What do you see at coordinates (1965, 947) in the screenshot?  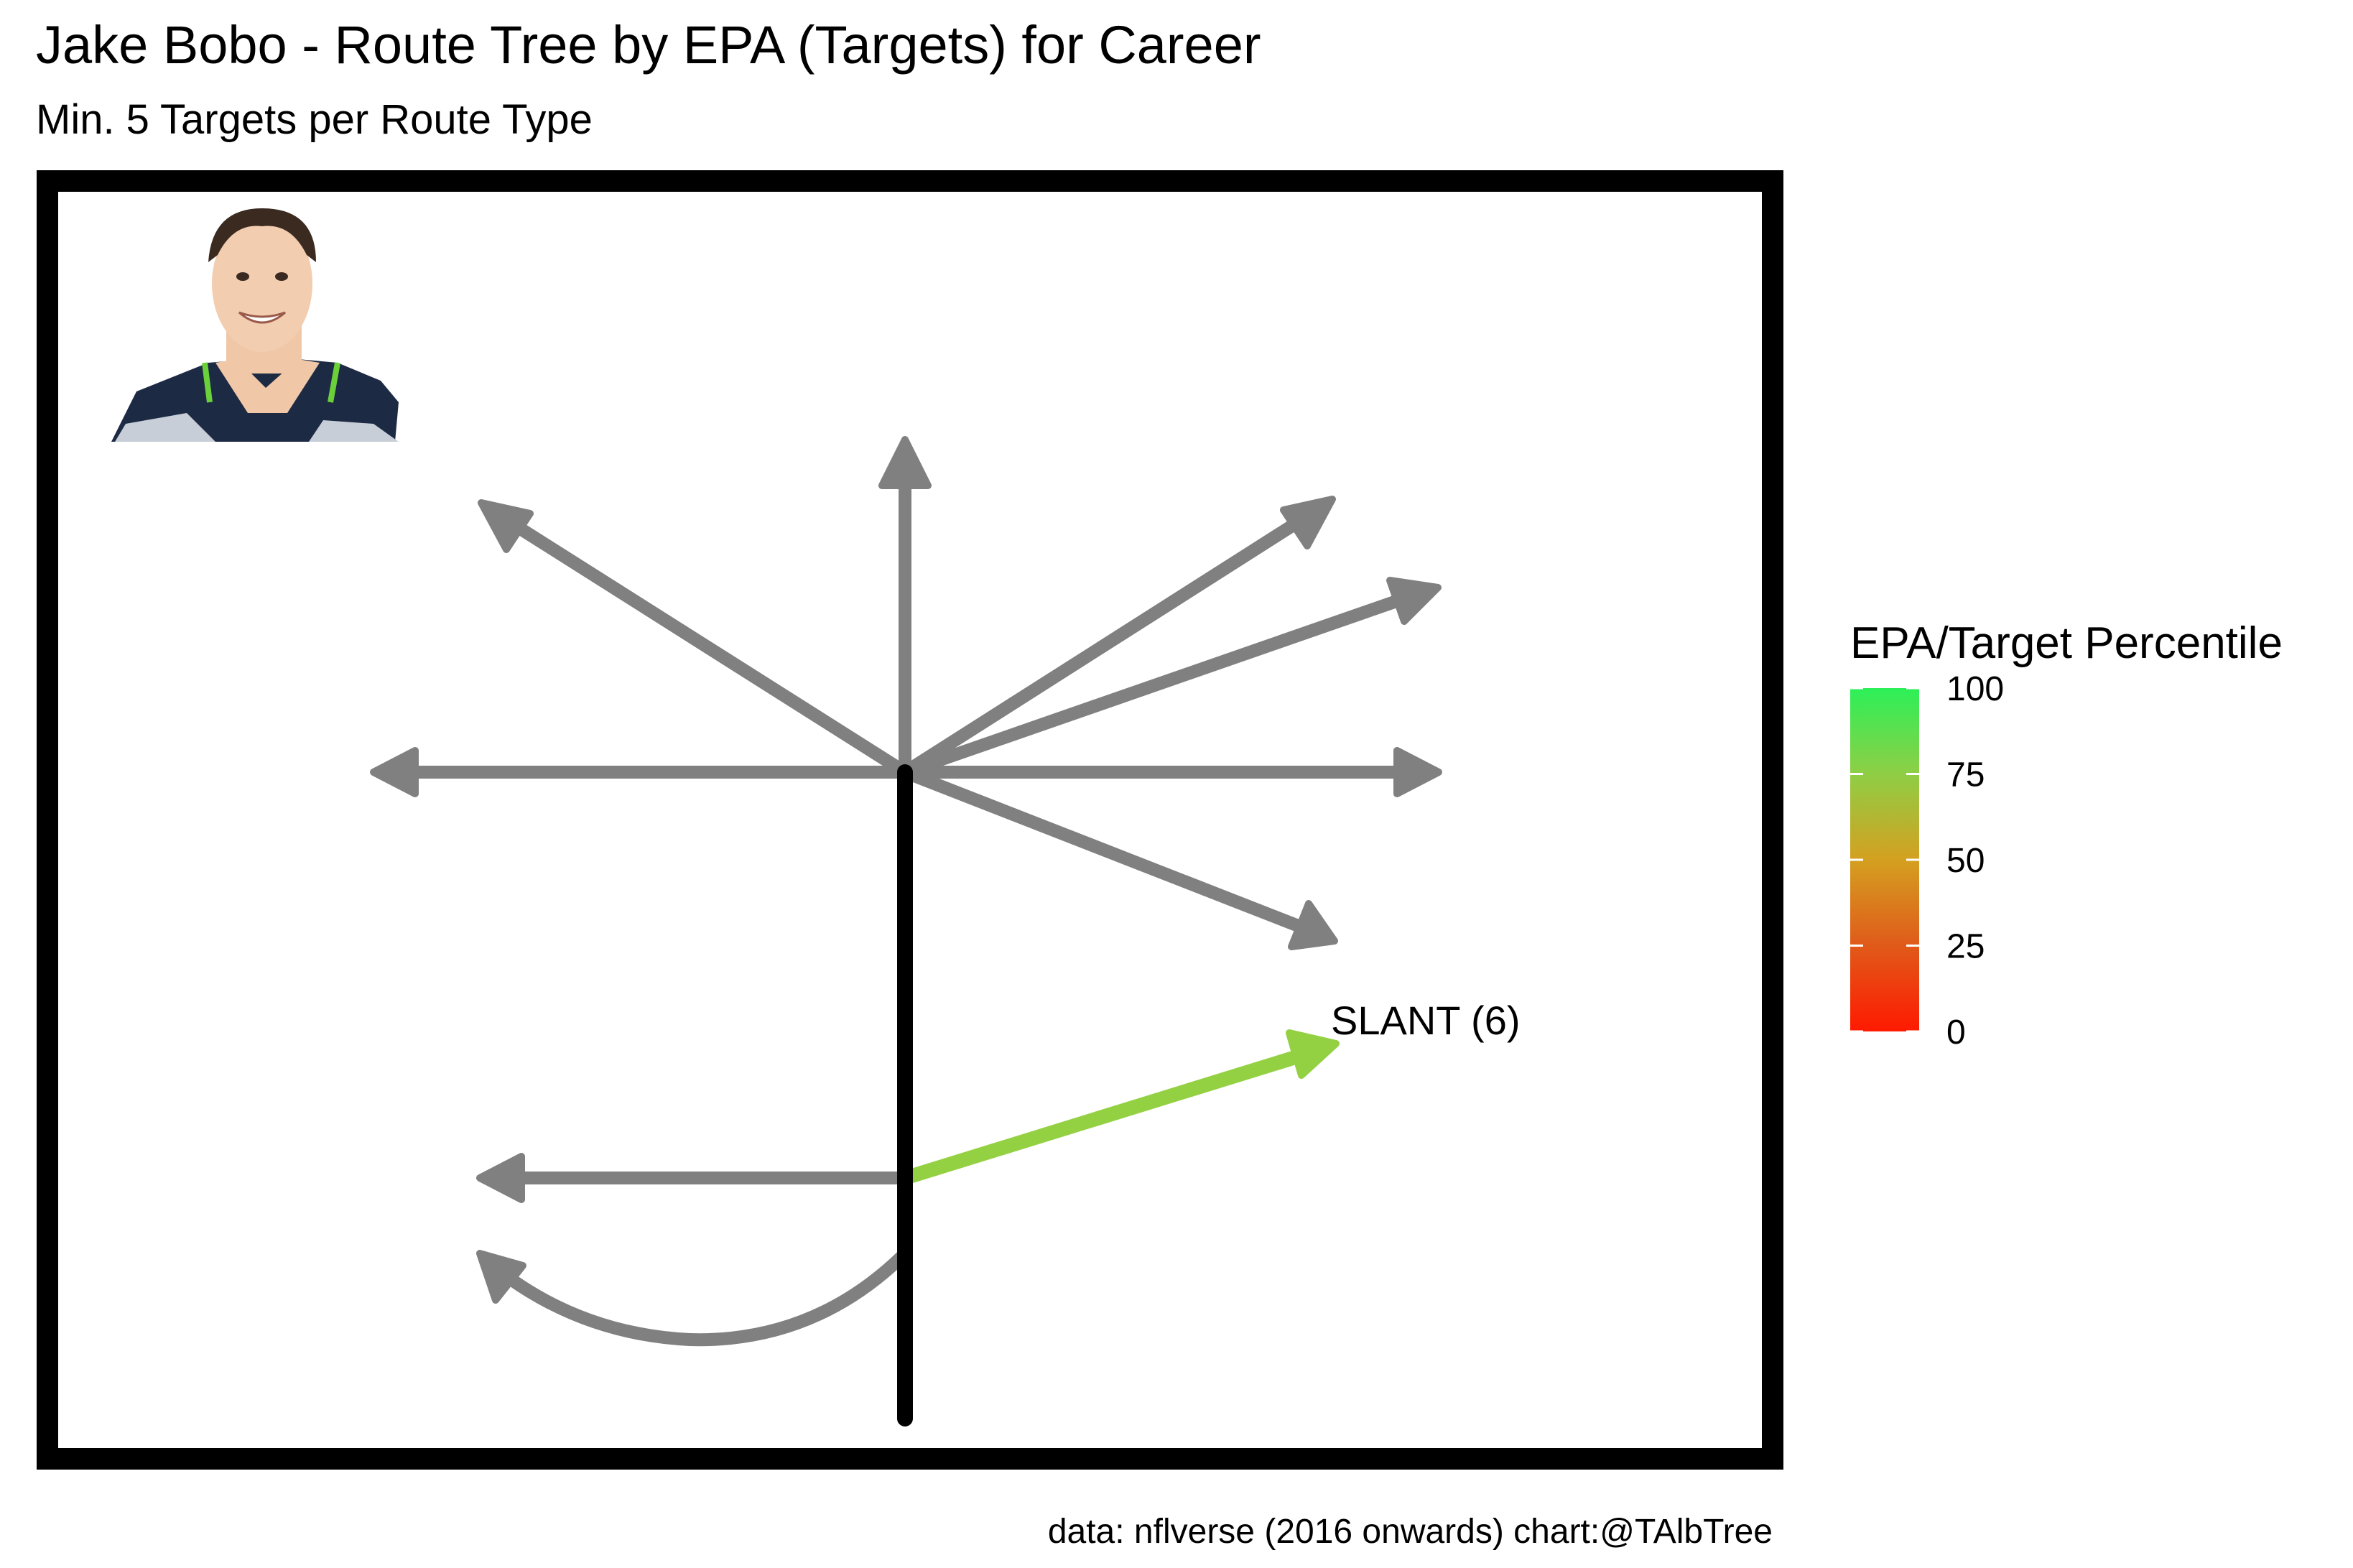 I see `legend-tick-label: 25` at bounding box center [1965, 947].